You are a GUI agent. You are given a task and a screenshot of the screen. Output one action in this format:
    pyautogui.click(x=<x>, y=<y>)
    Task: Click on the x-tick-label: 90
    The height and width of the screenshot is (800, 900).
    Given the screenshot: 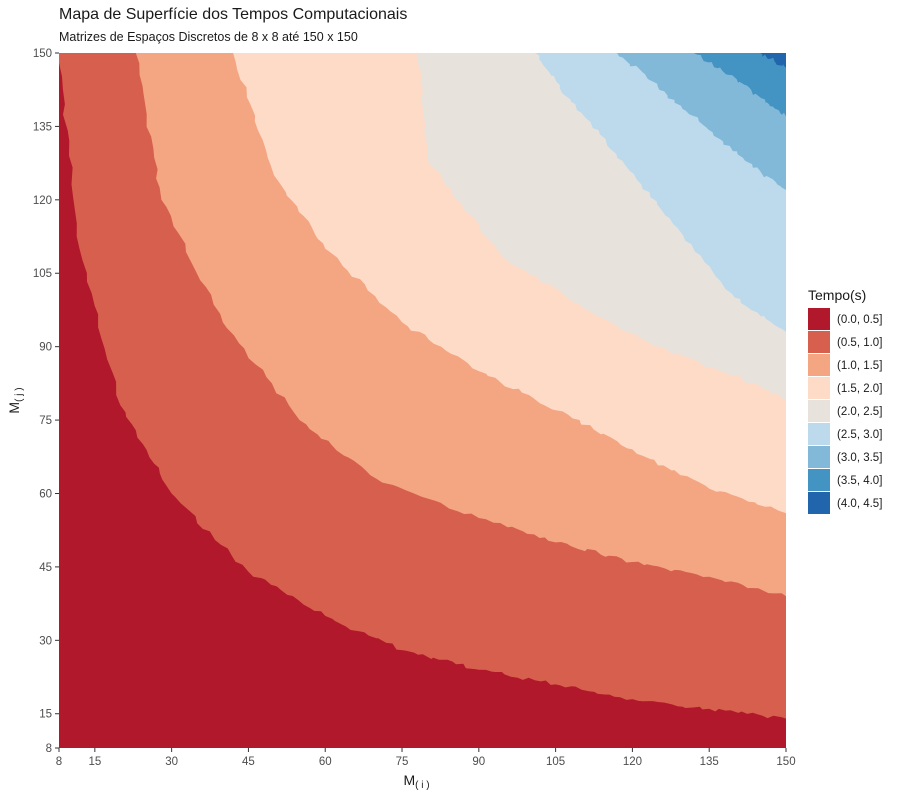 What is the action you would take?
    pyautogui.click(x=478, y=762)
    